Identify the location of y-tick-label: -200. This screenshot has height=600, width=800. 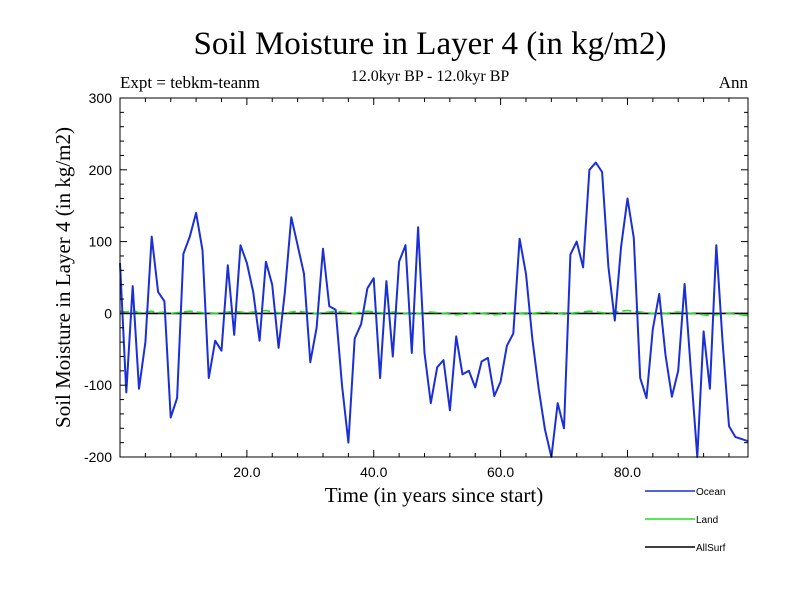
(98, 457).